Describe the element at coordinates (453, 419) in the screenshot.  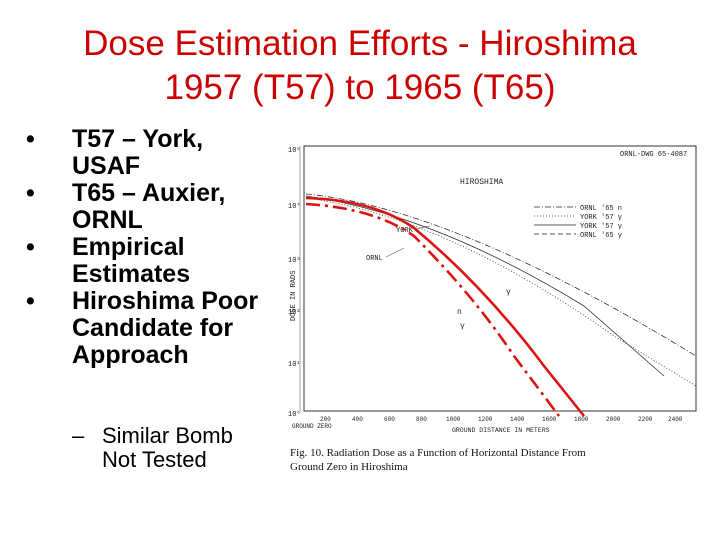
I see `x-tick: 1000` at that location.